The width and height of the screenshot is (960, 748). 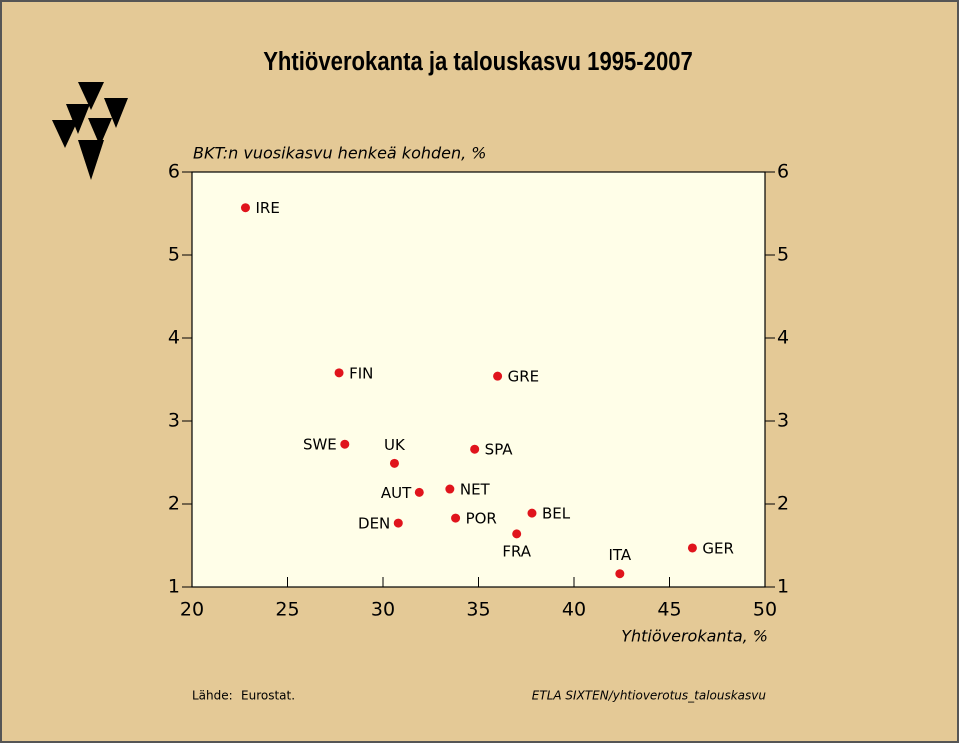 What do you see at coordinates (478, 610) in the screenshot?
I see `x-tick-label: 35` at bounding box center [478, 610].